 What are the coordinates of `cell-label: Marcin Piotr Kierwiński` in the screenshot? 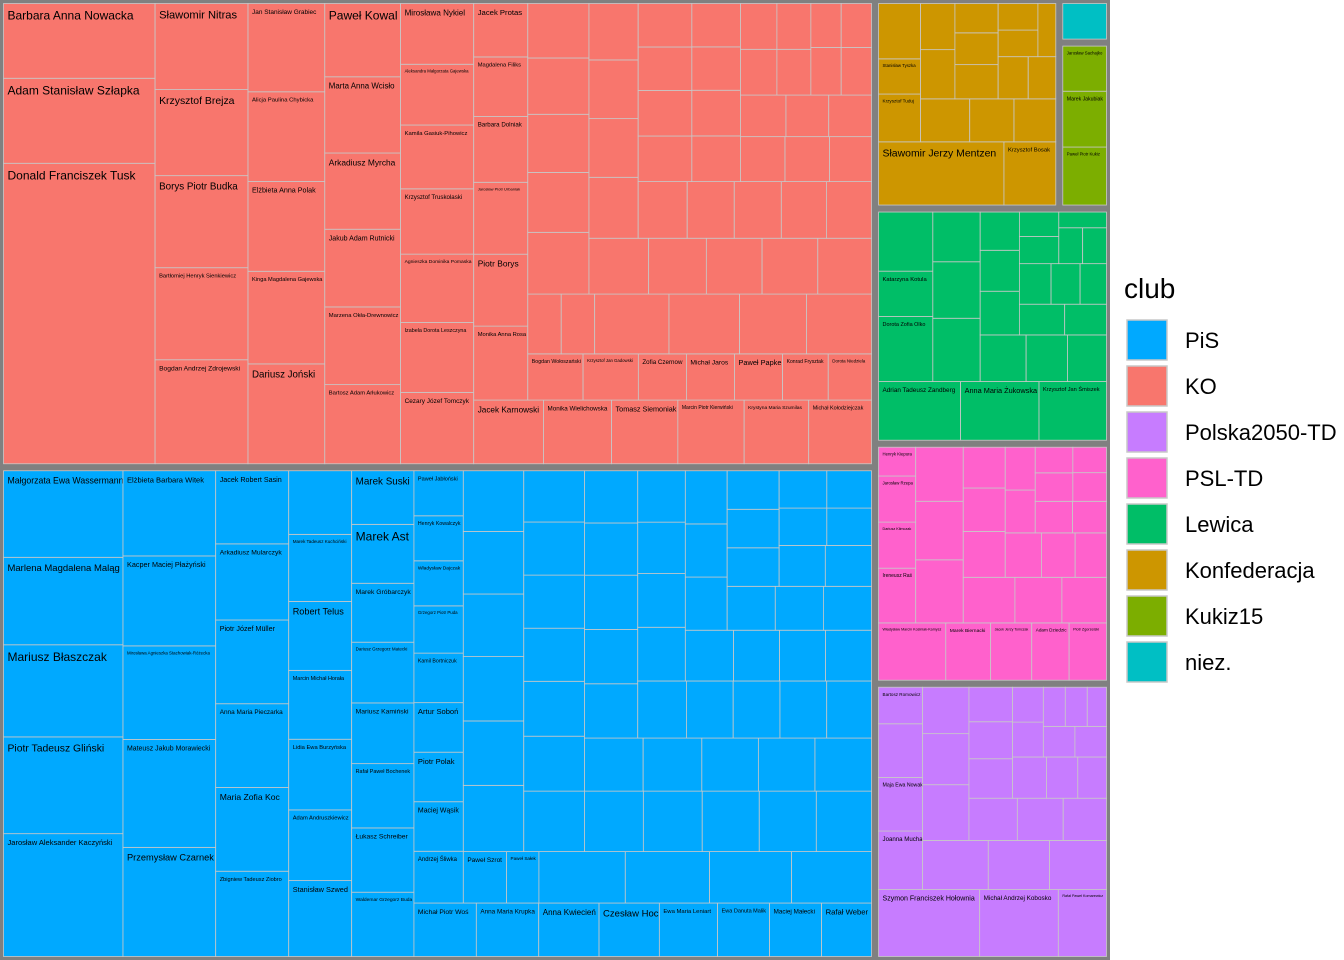 It's located at (707, 408).